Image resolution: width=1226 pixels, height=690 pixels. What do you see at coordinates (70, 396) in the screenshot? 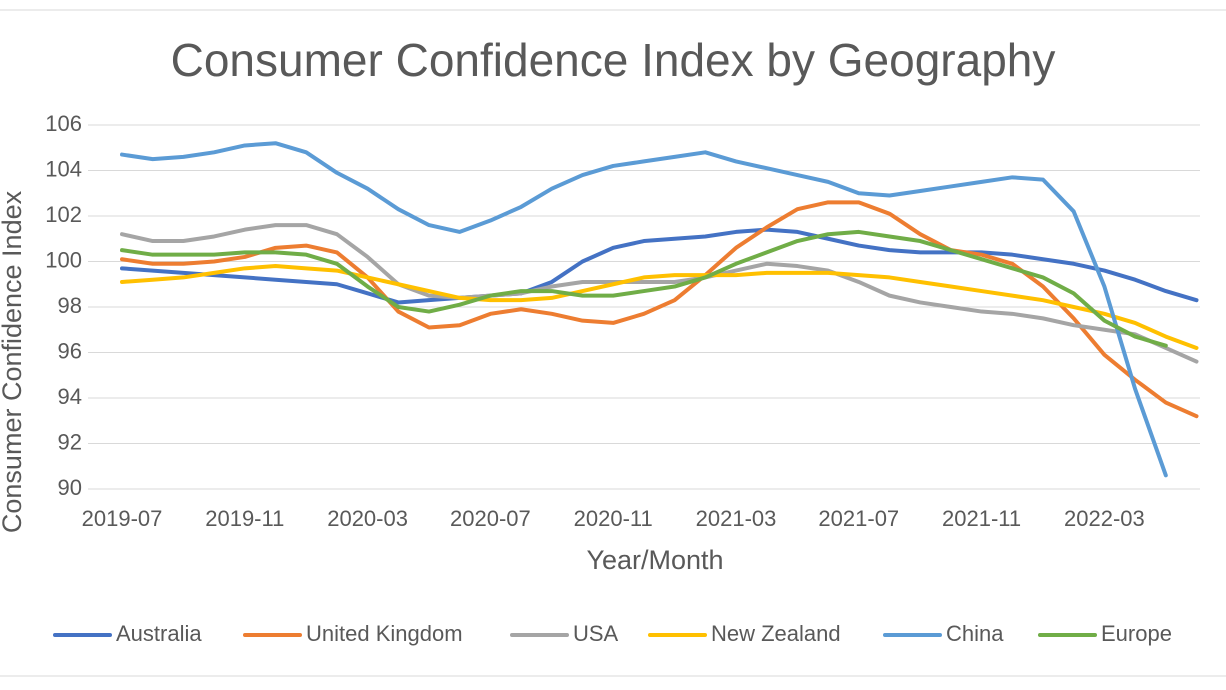
I see `y-tick-label: 94` at bounding box center [70, 396].